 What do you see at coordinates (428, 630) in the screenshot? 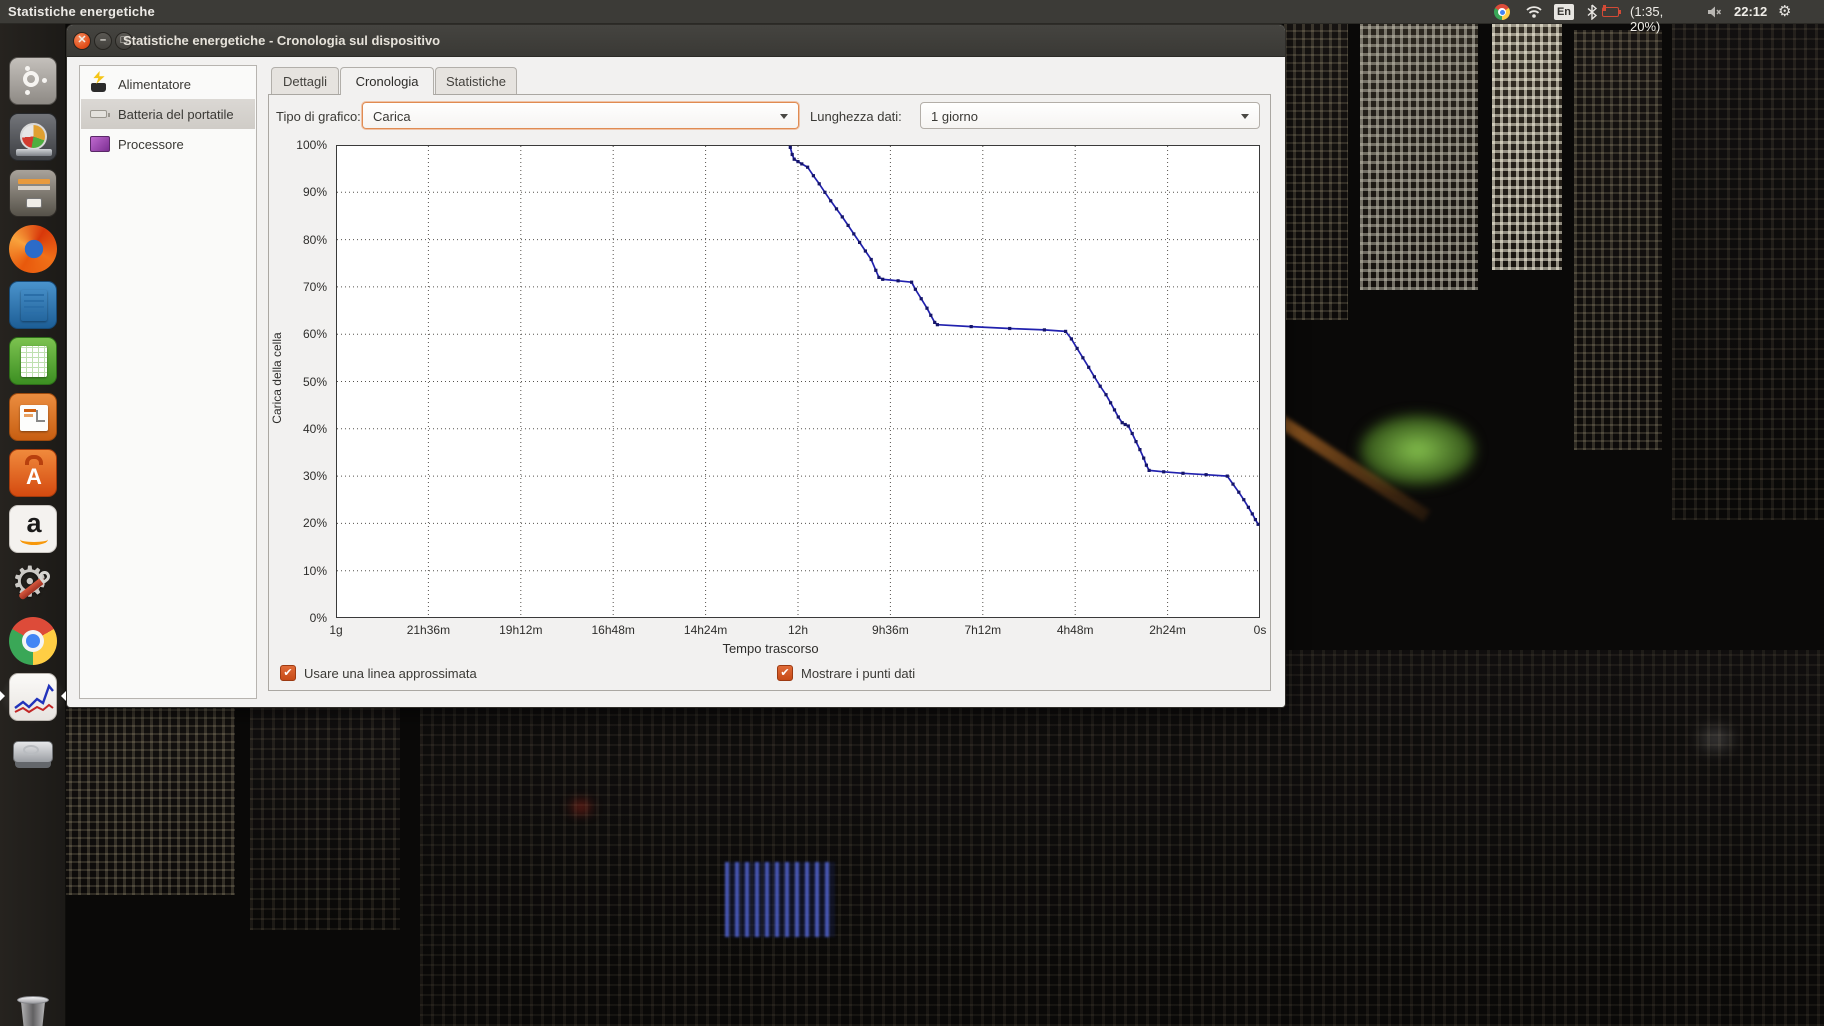
I see `x-tick-label: 21h36m` at bounding box center [428, 630].